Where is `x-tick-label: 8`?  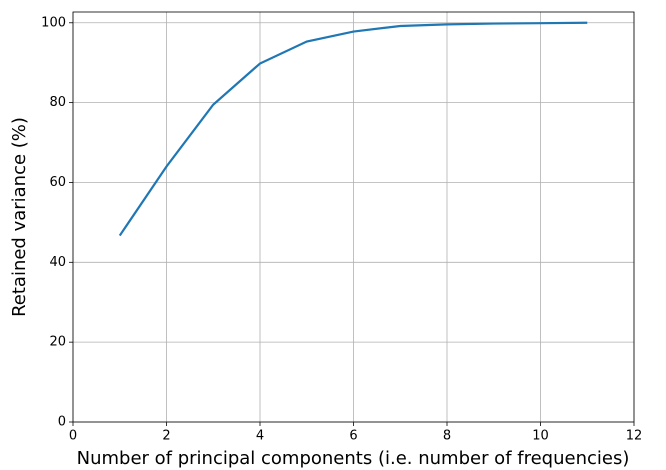
x-tick-label: 8 is located at coordinates (447, 436).